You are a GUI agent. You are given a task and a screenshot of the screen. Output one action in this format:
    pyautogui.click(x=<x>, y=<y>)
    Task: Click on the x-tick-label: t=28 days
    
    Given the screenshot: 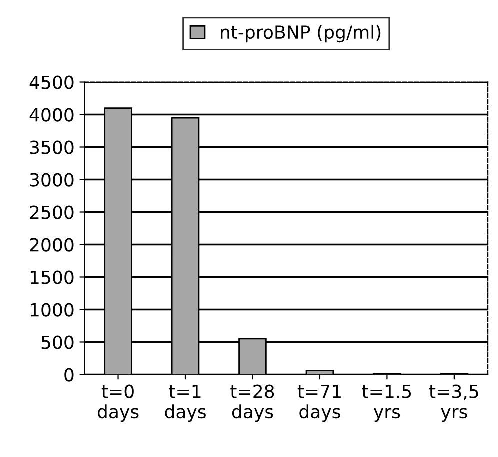 What is the action you would take?
    pyautogui.click(x=252, y=403)
    